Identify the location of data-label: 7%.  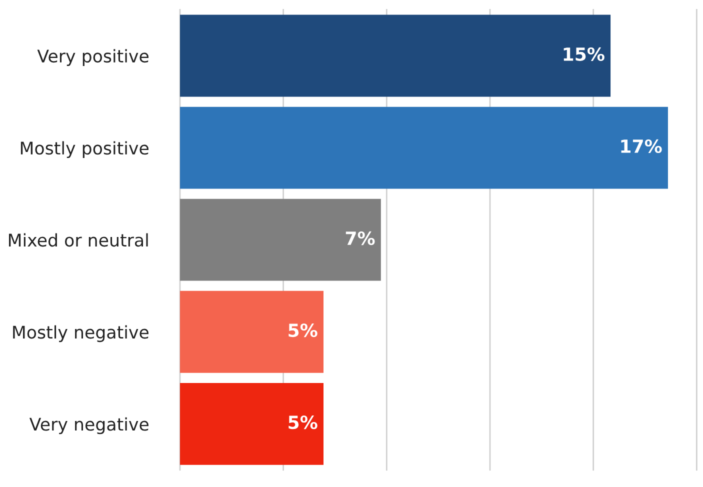
(360, 238).